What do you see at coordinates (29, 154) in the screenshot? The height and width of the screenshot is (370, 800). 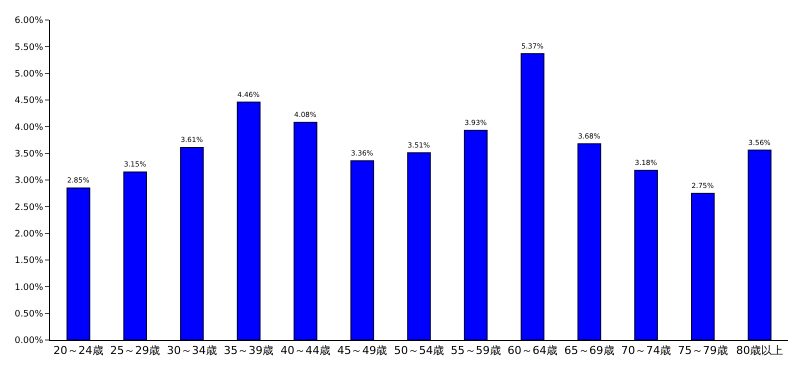 I see `y-tick-label: 3.50%` at bounding box center [29, 154].